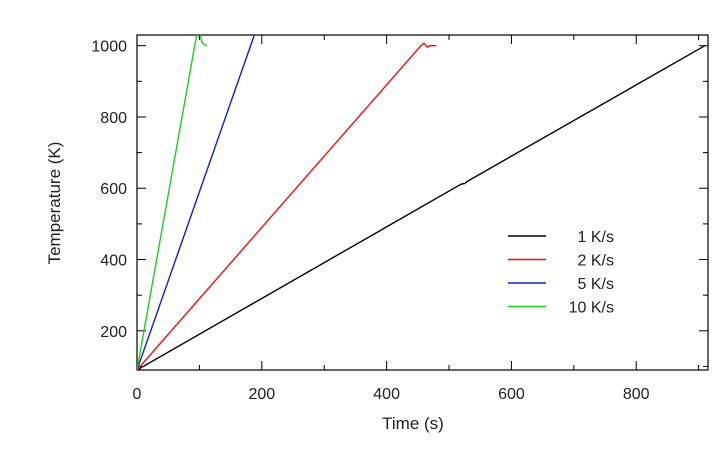  Describe the element at coordinates (561, 273) in the screenshot. I see `legend: 1 K/s 2 K/s 5 K/s 10 K/s` at that location.